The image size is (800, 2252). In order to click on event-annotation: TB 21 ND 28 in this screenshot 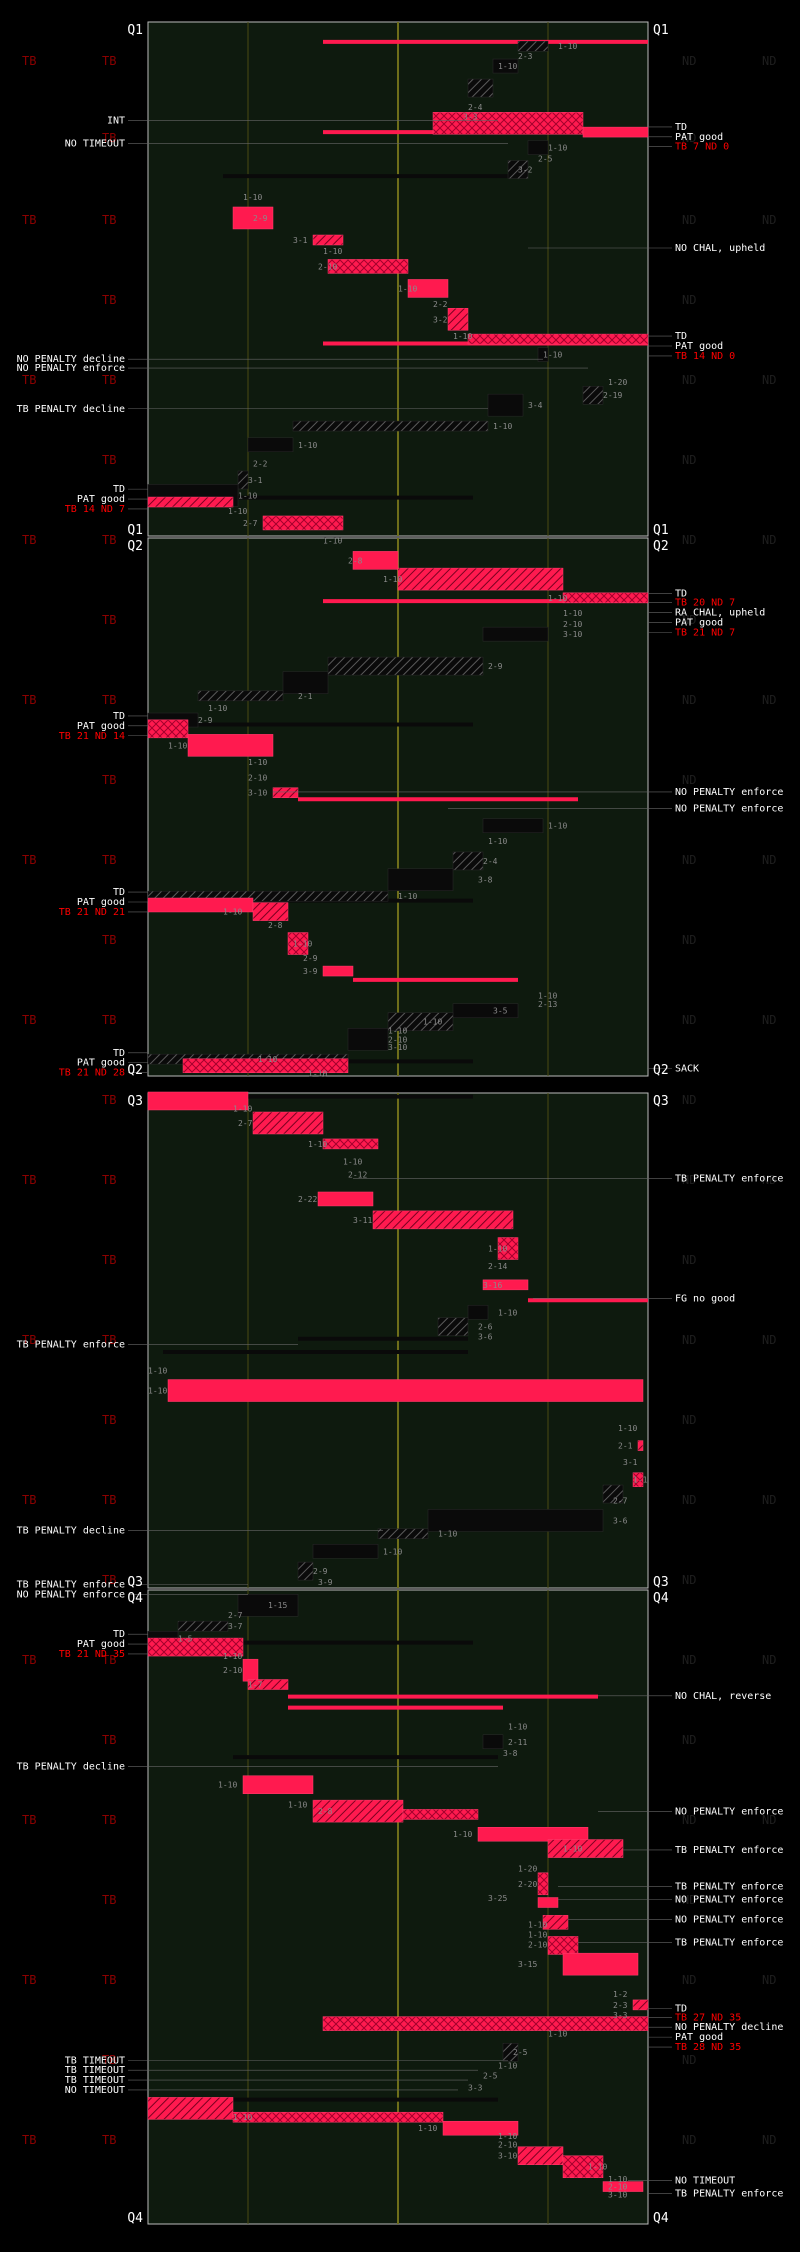, I will do `click(92, 1073)`.